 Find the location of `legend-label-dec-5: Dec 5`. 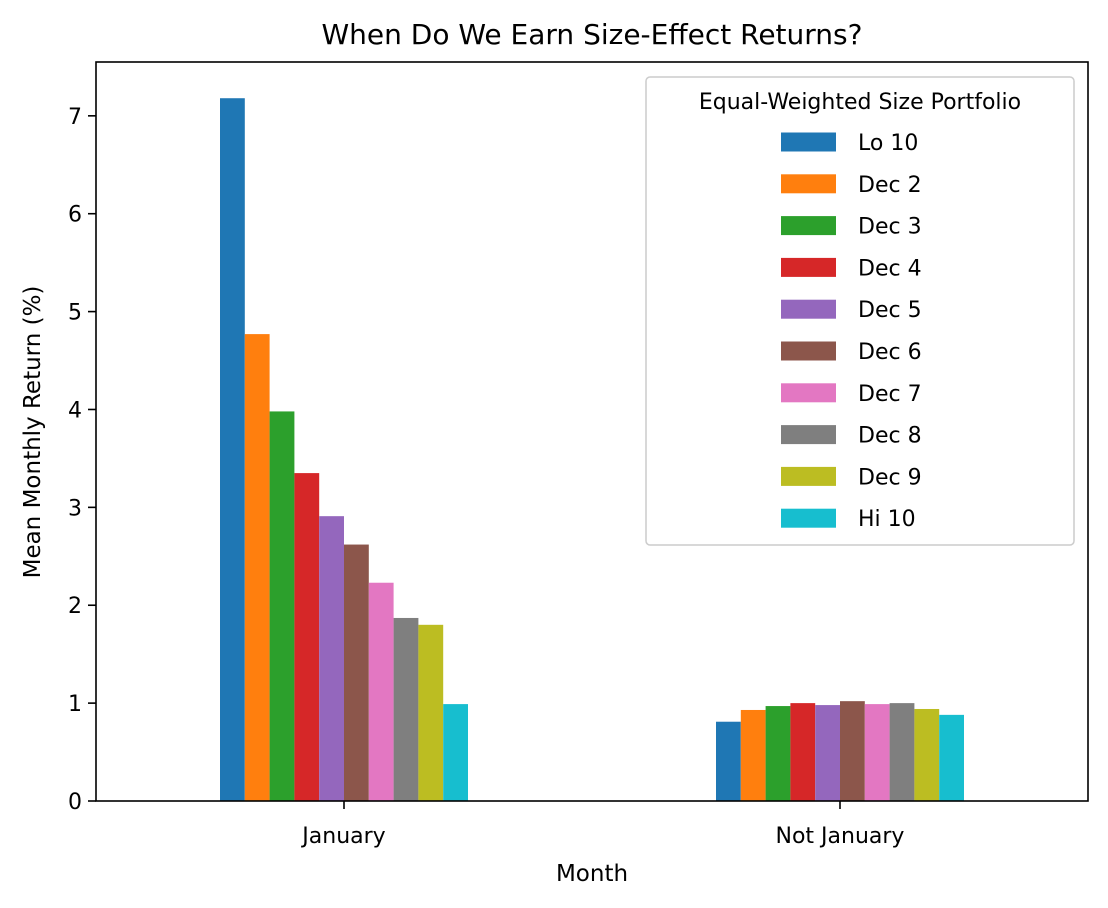

legend-label-dec-5: Dec 5 is located at coordinates (890, 310).